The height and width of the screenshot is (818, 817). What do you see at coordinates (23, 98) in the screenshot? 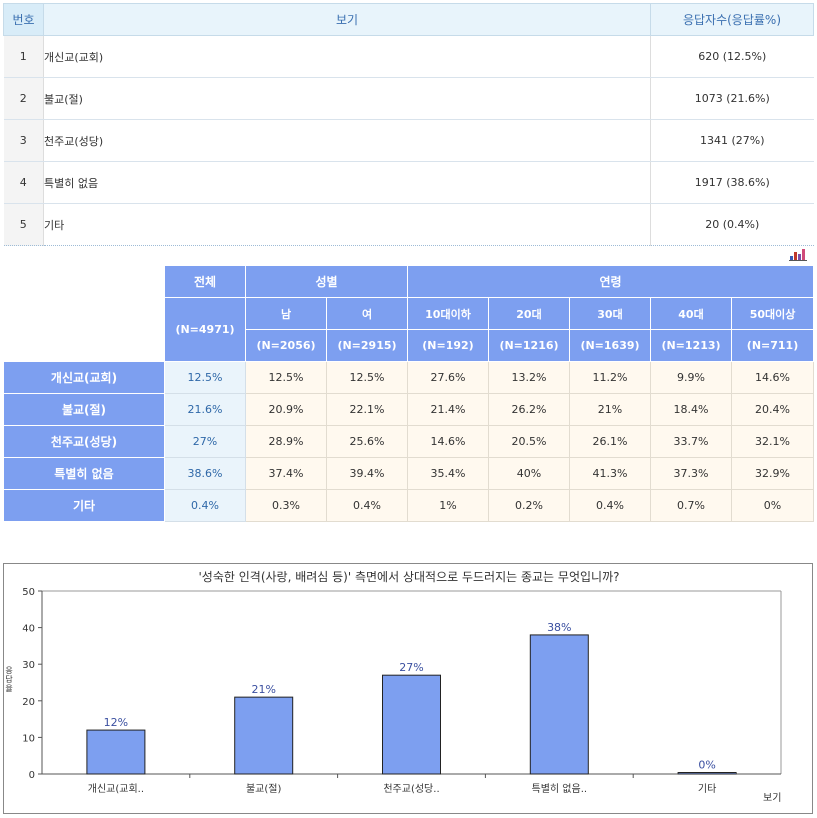
I see `row-num: 2` at bounding box center [23, 98].